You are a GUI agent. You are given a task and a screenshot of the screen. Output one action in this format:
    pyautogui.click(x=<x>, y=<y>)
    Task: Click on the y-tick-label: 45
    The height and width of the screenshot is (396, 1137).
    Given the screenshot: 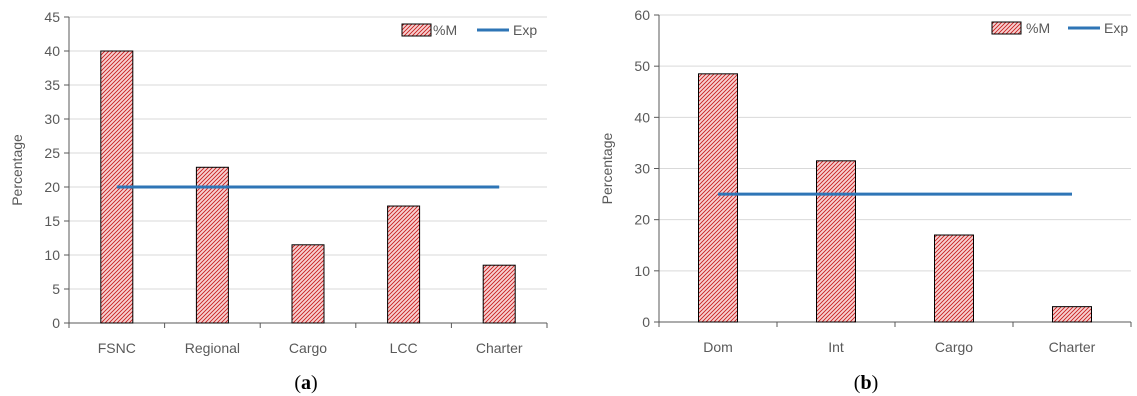 What is the action you would take?
    pyautogui.click(x=52, y=17)
    